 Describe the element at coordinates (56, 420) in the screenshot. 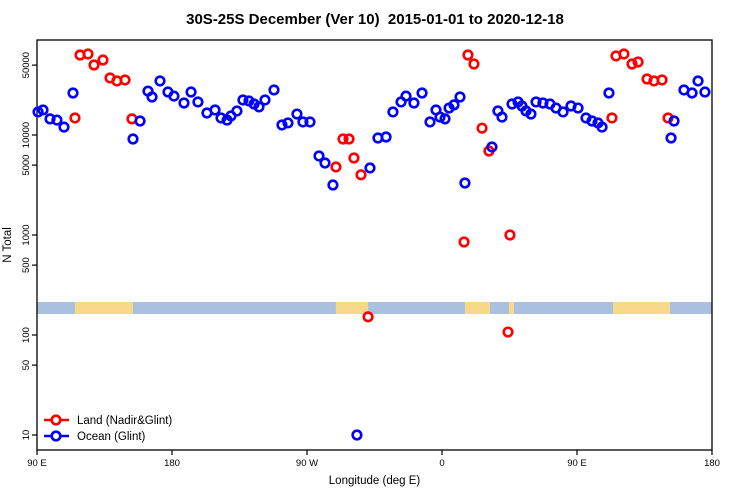

I see `legend-marker-land` at that location.